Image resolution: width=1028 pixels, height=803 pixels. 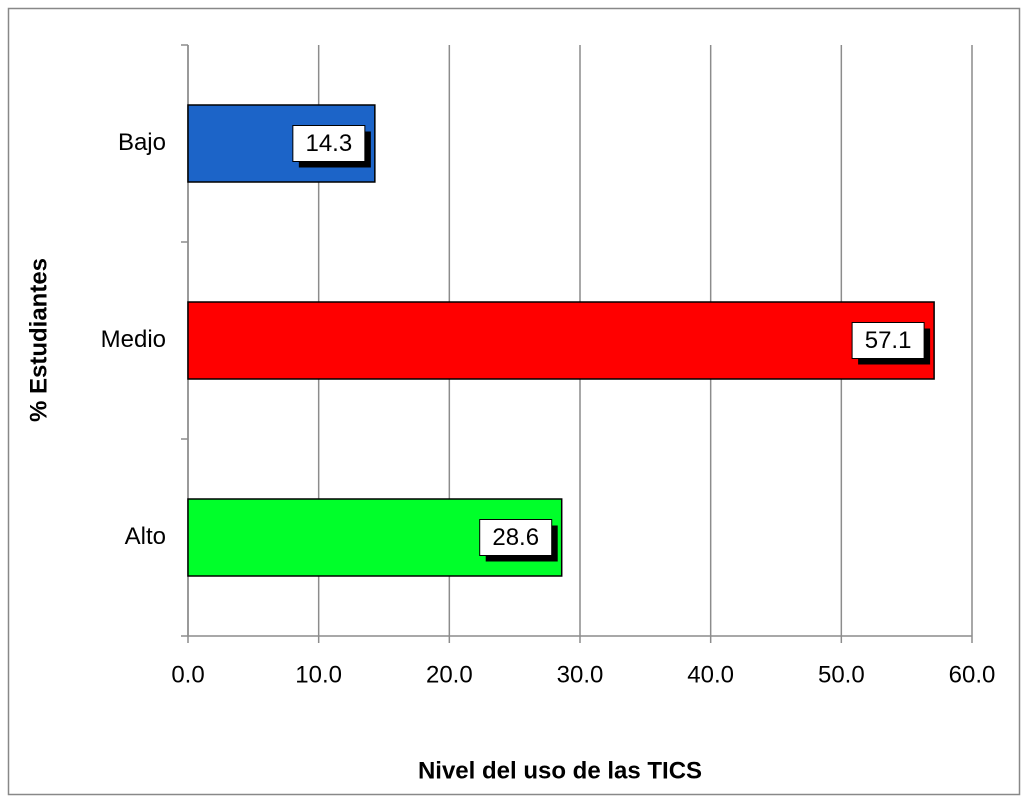 What do you see at coordinates (142, 142) in the screenshot?
I see `y-tick-label: Bajo` at bounding box center [142, 142].